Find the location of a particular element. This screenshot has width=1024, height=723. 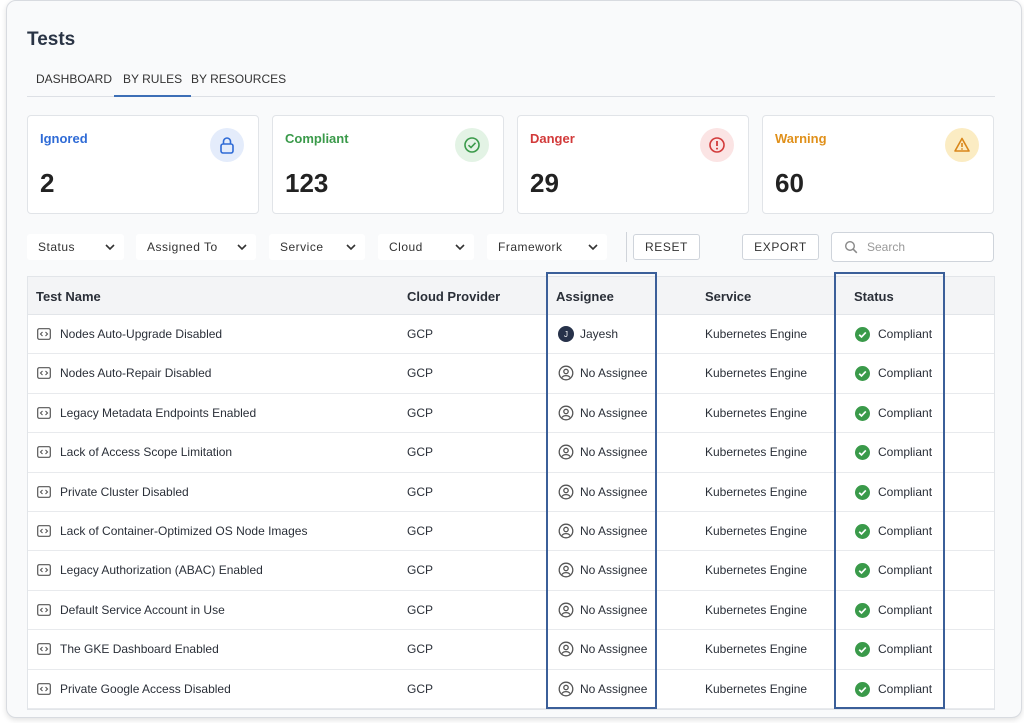

tab-dashboard: DASHBOARD is located at coordinates (74, 79).